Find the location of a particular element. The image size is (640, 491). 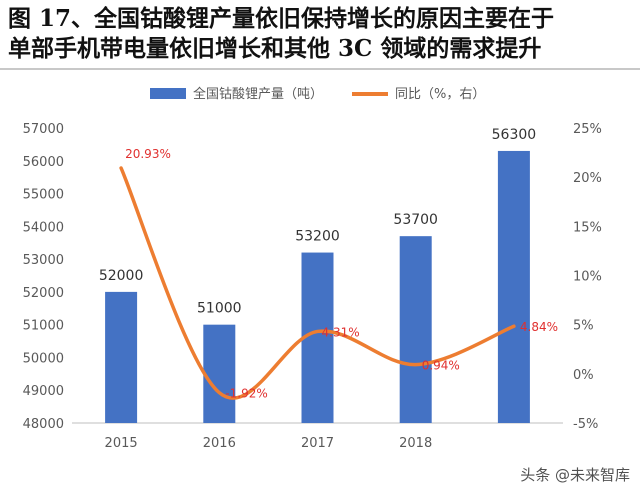

bar-value-label: 53700 is located at coordinates (415, 220).